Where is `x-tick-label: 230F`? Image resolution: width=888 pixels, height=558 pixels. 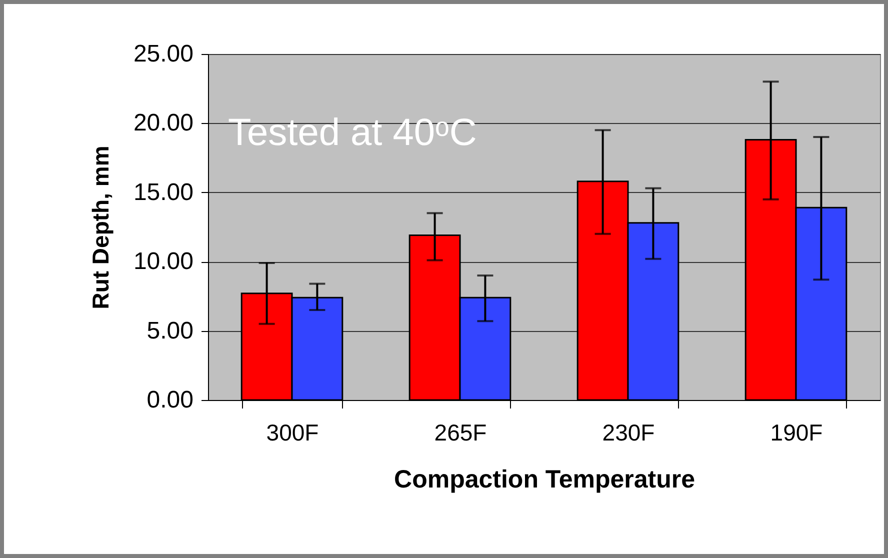 x-tick-label: 230F is located at coordinates (628, 433).